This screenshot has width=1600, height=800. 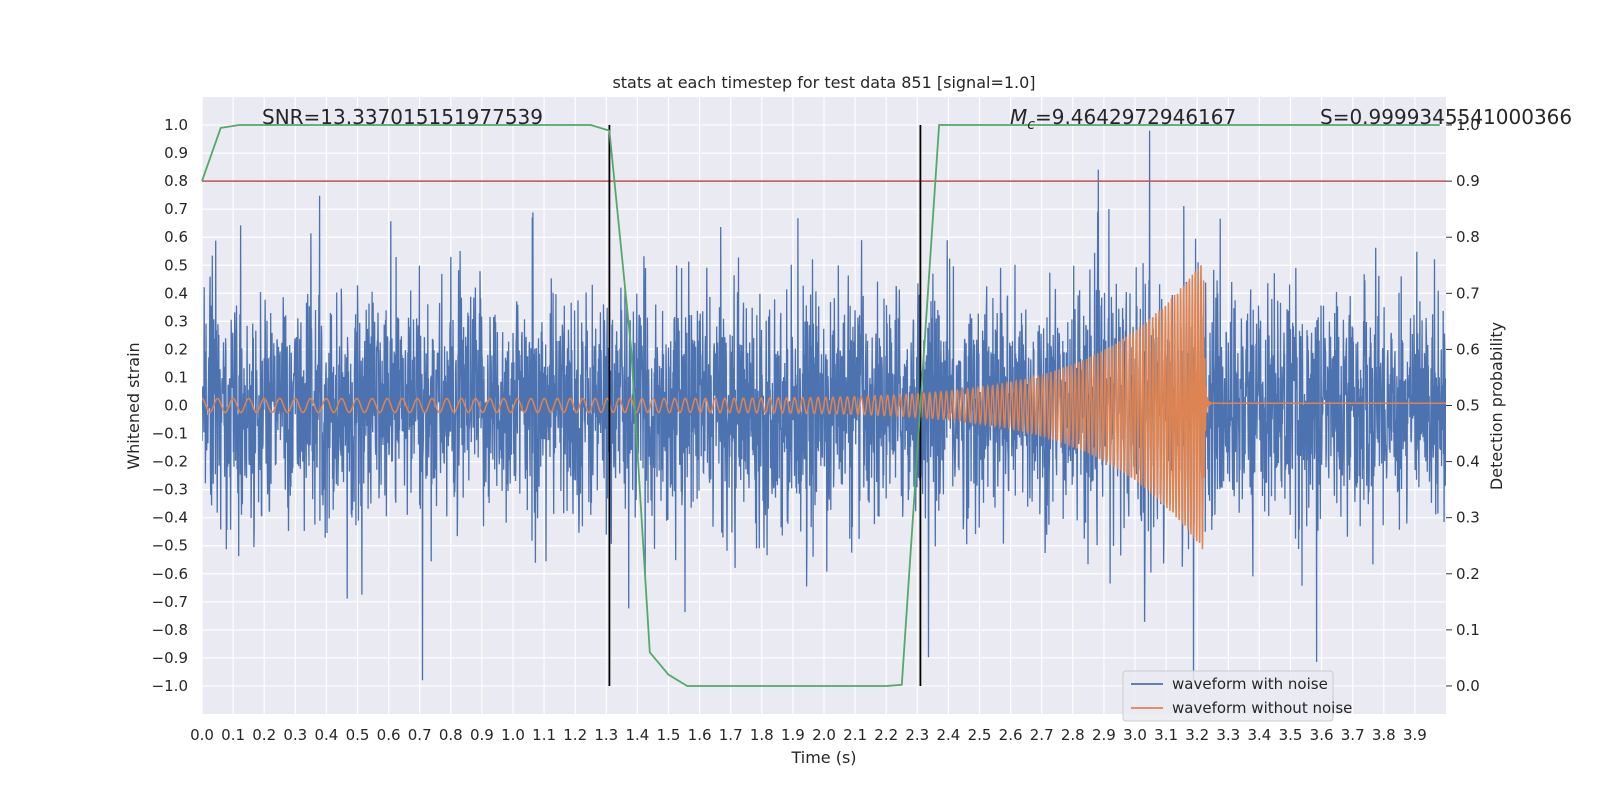 What do you see at coordinates (1166, 735) in the screenshot?
I see `x-tick-label: 3.1` at bounding box center [1166, 735].